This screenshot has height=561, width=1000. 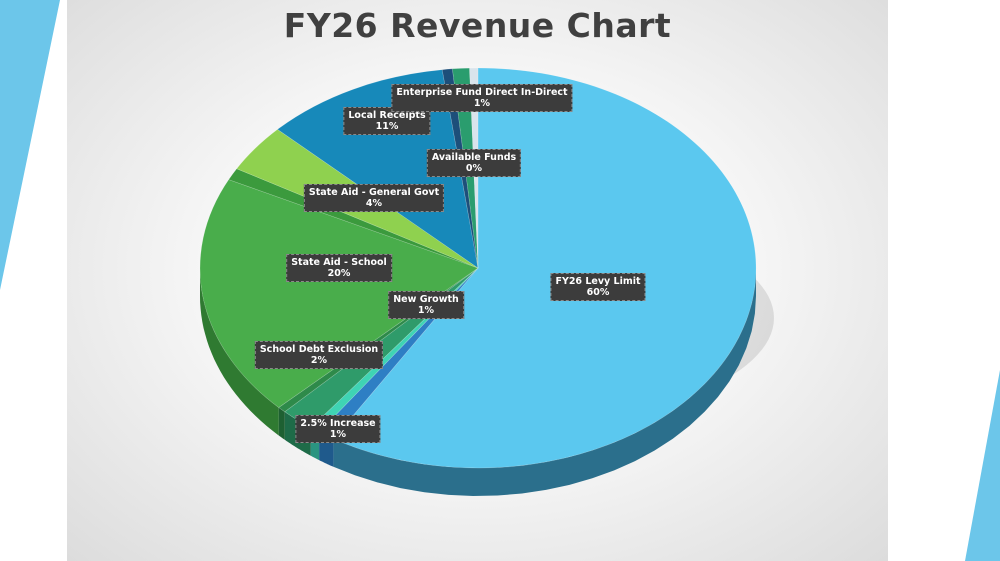 I want to click on data-label-value: 4%, so click(x=374, y=203).